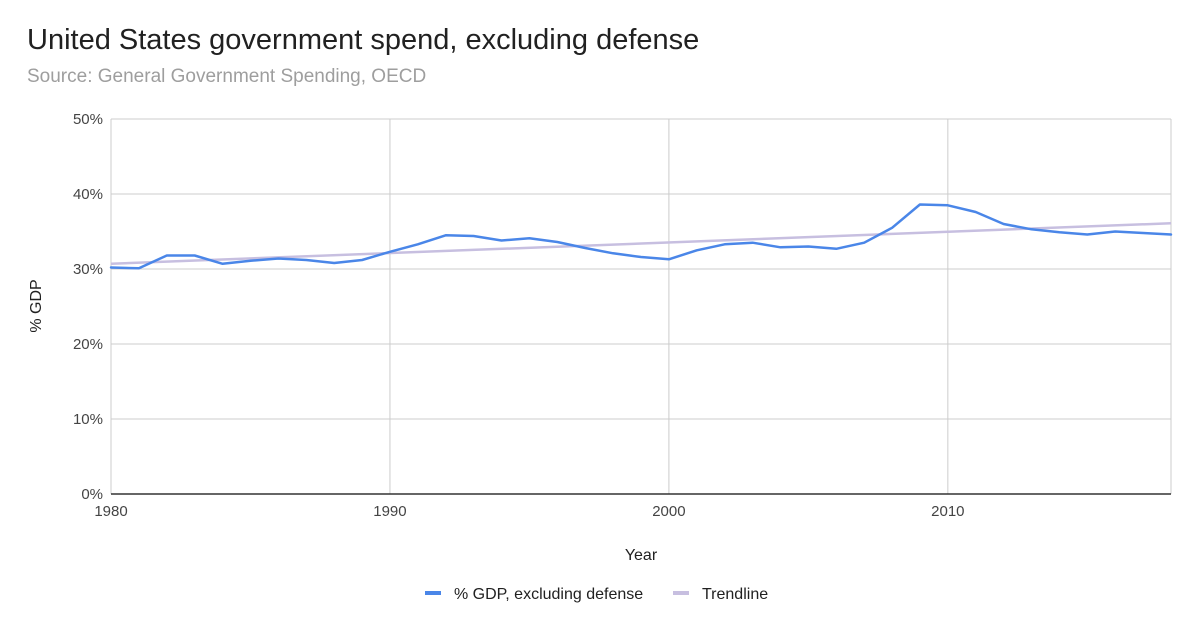  I want to click on legend-swatch-trendline, so click(681, 593).